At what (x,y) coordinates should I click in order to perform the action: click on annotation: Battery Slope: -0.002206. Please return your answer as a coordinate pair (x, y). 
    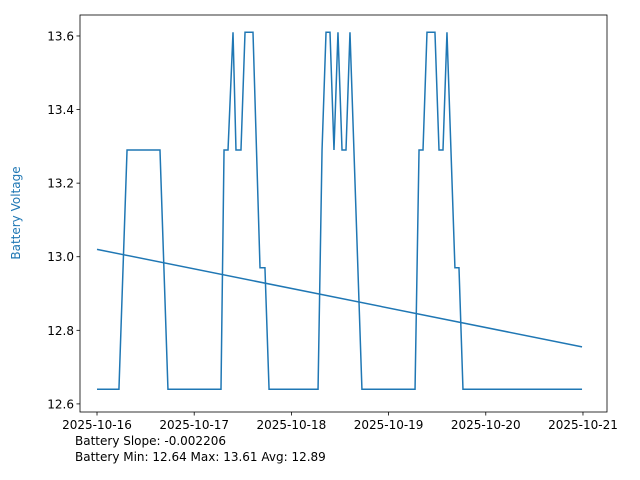
    Looking at the image, I should click on (150, 441).